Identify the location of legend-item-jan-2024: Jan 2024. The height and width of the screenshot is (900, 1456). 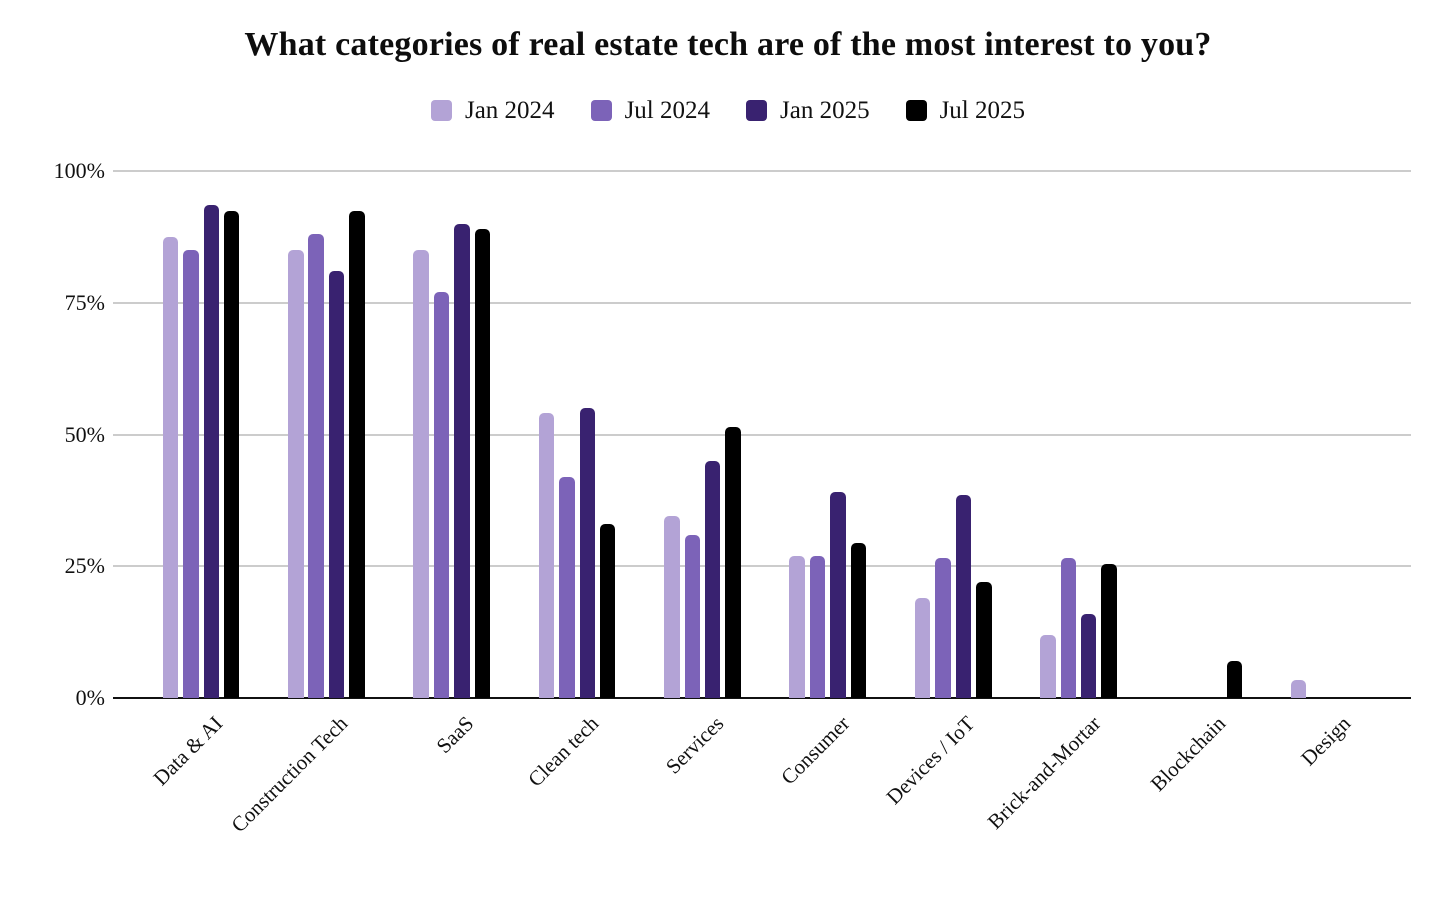
(492, 110).